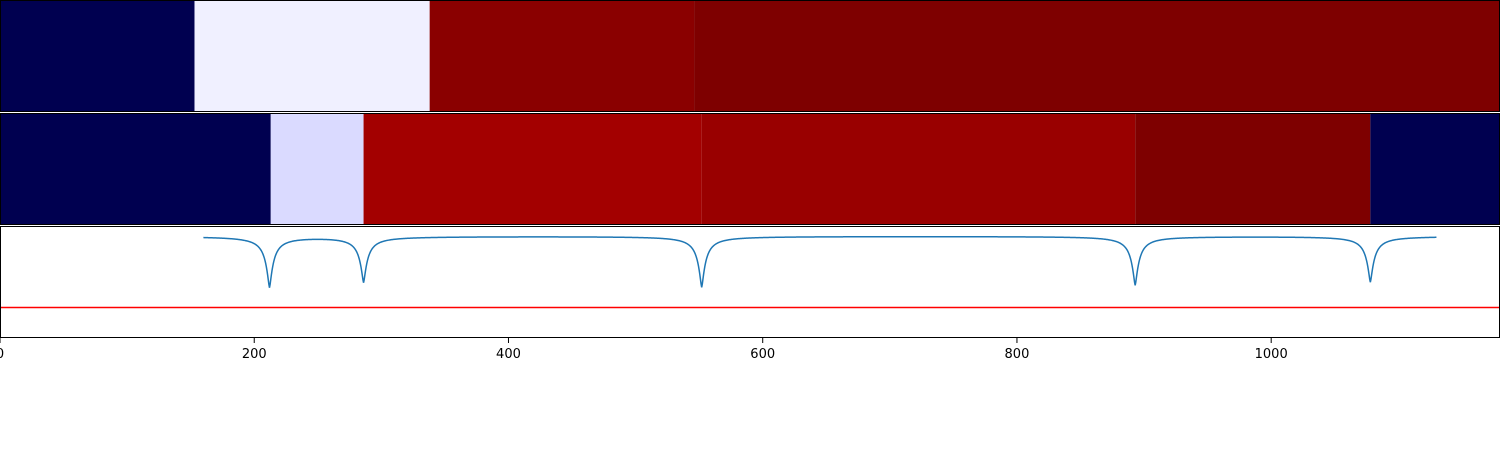 The height and width of the screenshot is (450, 1500). Describe the element at coordinates (508, 354) in the screenshot. I see `x-tick-label-400: 400` at that location.